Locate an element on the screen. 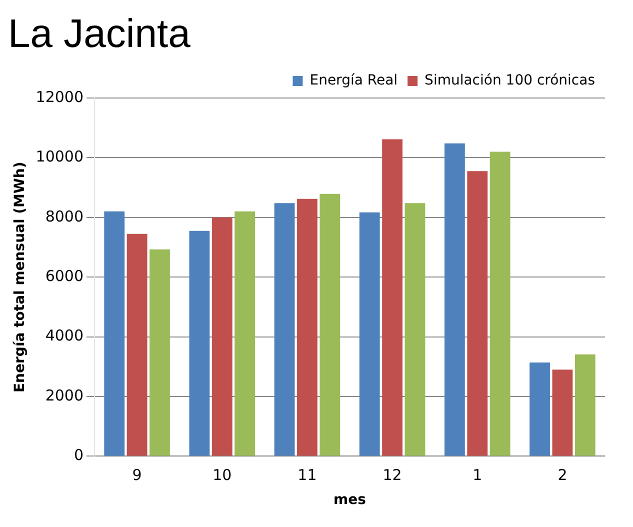  chart-title: La Jacinta is located at coordinates (100, 34).